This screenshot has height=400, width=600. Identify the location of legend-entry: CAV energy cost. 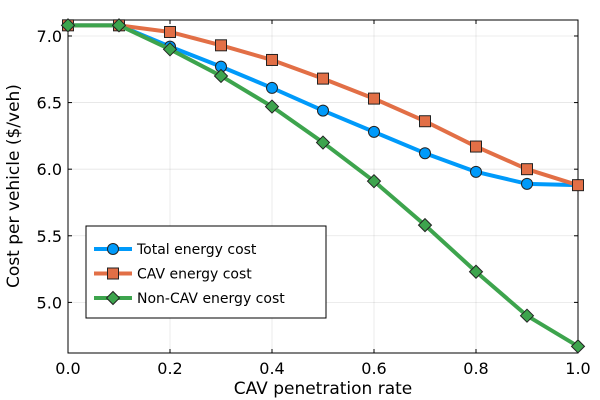
(173, 275).